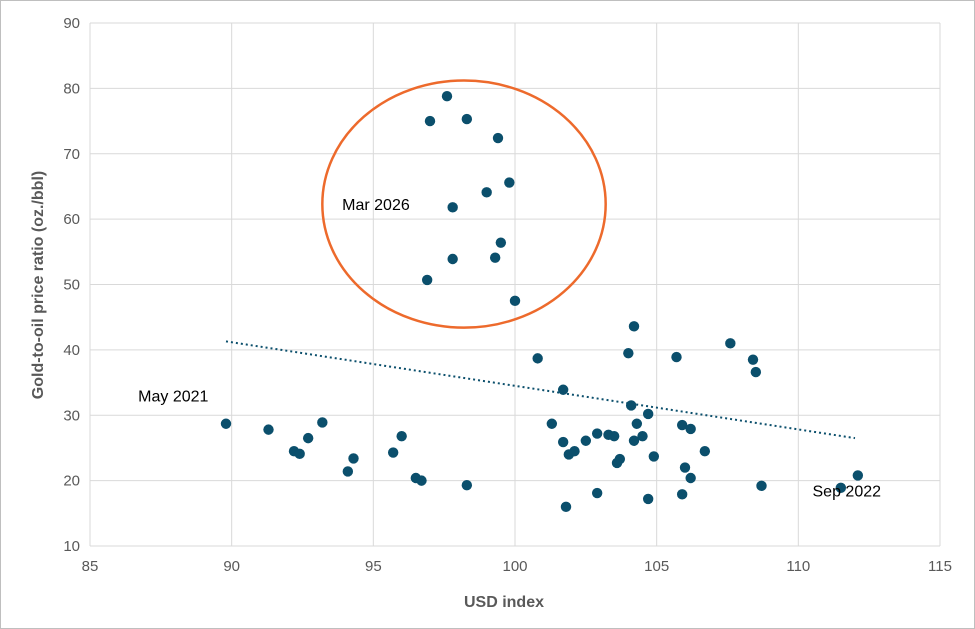 This screenshot has width=975, height=629. What do you see at coordinates (71, 481) in the screenshot?
I see `y-tick-label: 20` at bounding box center [71, 481].